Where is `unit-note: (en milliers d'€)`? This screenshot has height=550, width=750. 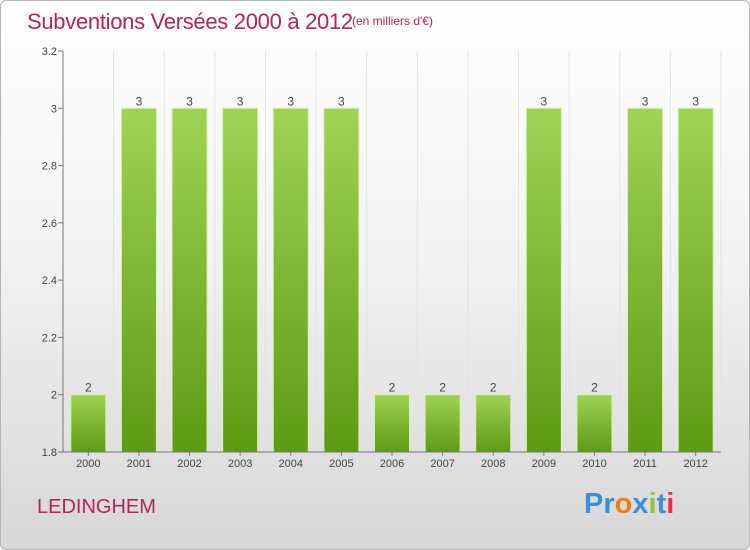 unit-note: (en milliers d'€) is located at coordinates (392, 21).